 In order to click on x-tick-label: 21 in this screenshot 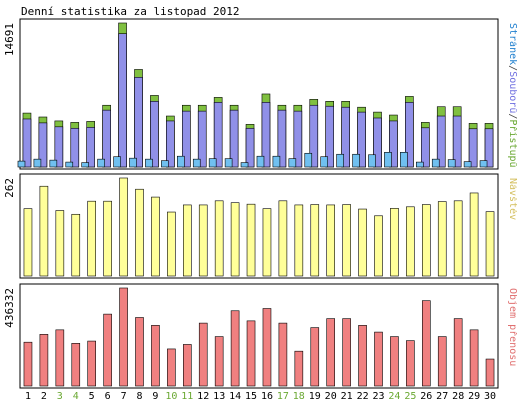, I will do `click(347, 396)`.